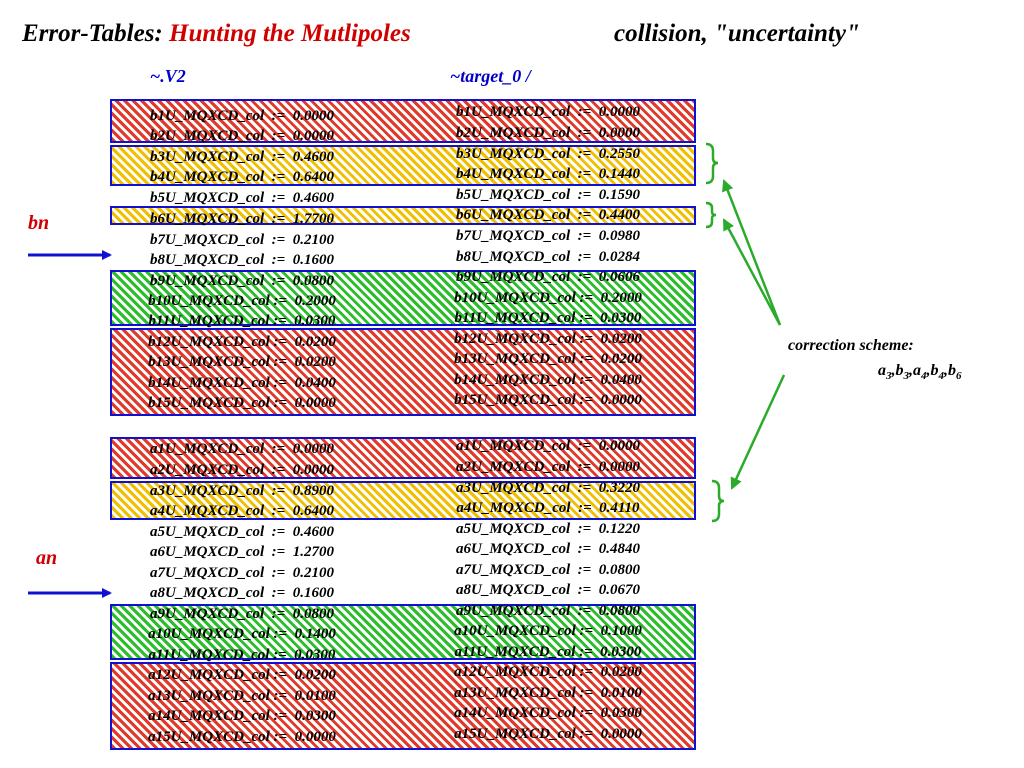  Describe the element at coordinates (752, 272) in the screenshot. I see `arrow-to-b6` at that location.